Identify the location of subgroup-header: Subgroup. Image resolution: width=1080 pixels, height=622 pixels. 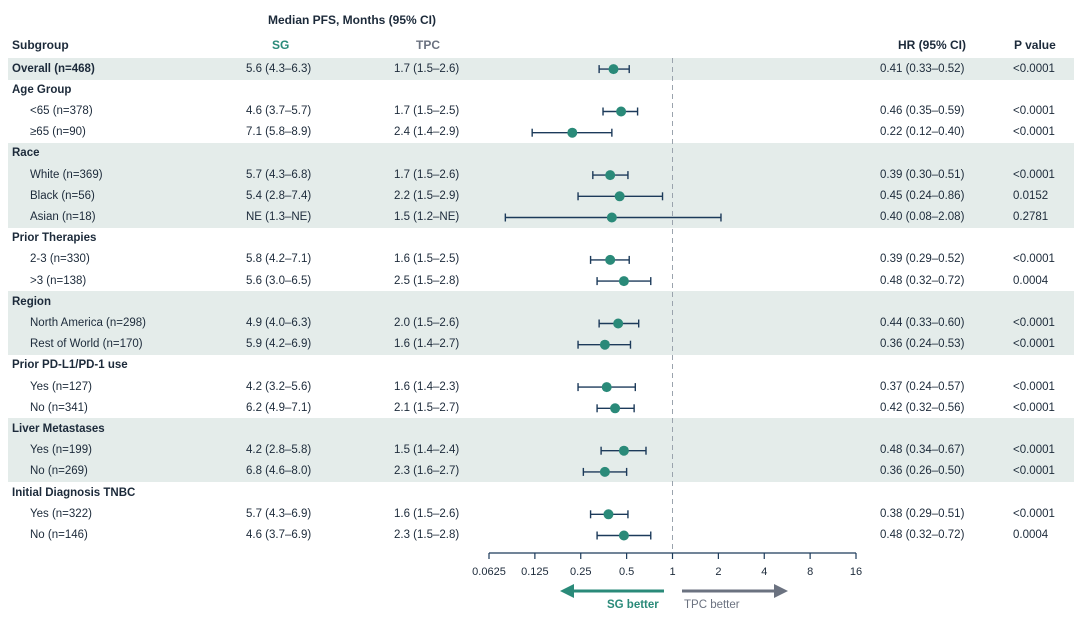
(40, 45).